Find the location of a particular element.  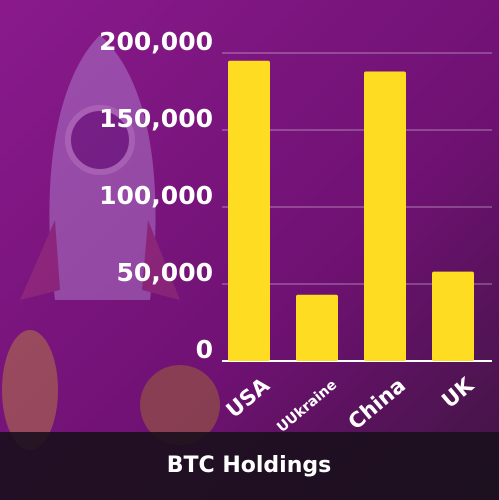

title-bar is located at coordinates (249, 466).